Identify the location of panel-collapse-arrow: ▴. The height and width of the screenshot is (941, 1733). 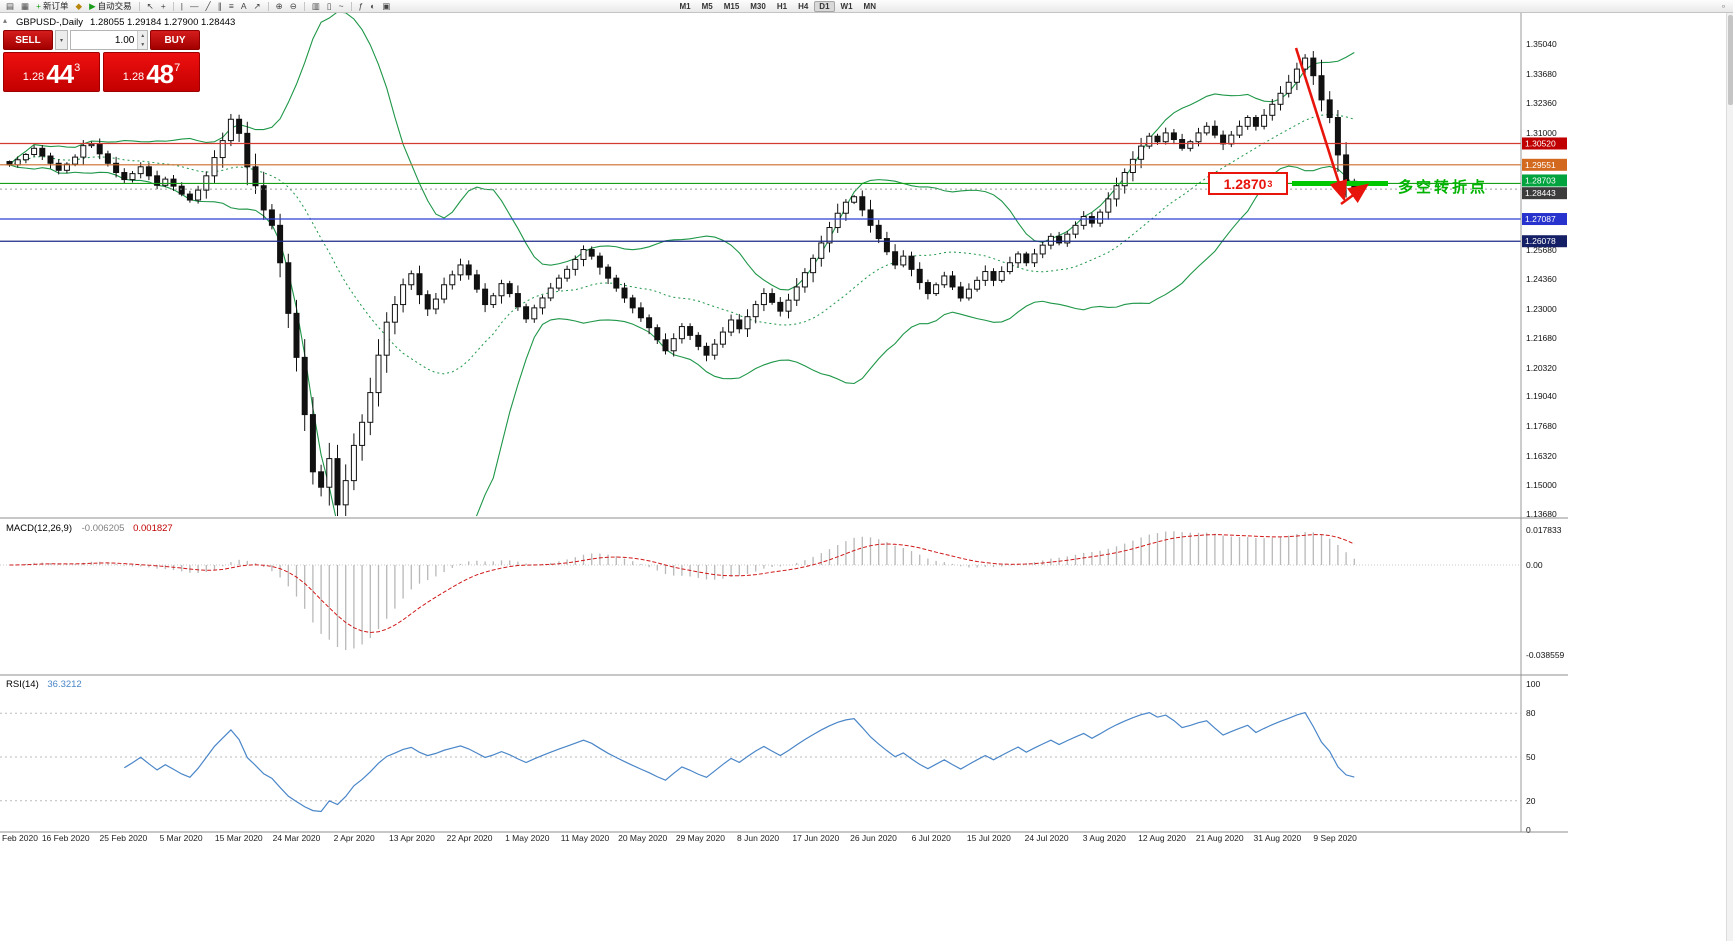
(5, 20).